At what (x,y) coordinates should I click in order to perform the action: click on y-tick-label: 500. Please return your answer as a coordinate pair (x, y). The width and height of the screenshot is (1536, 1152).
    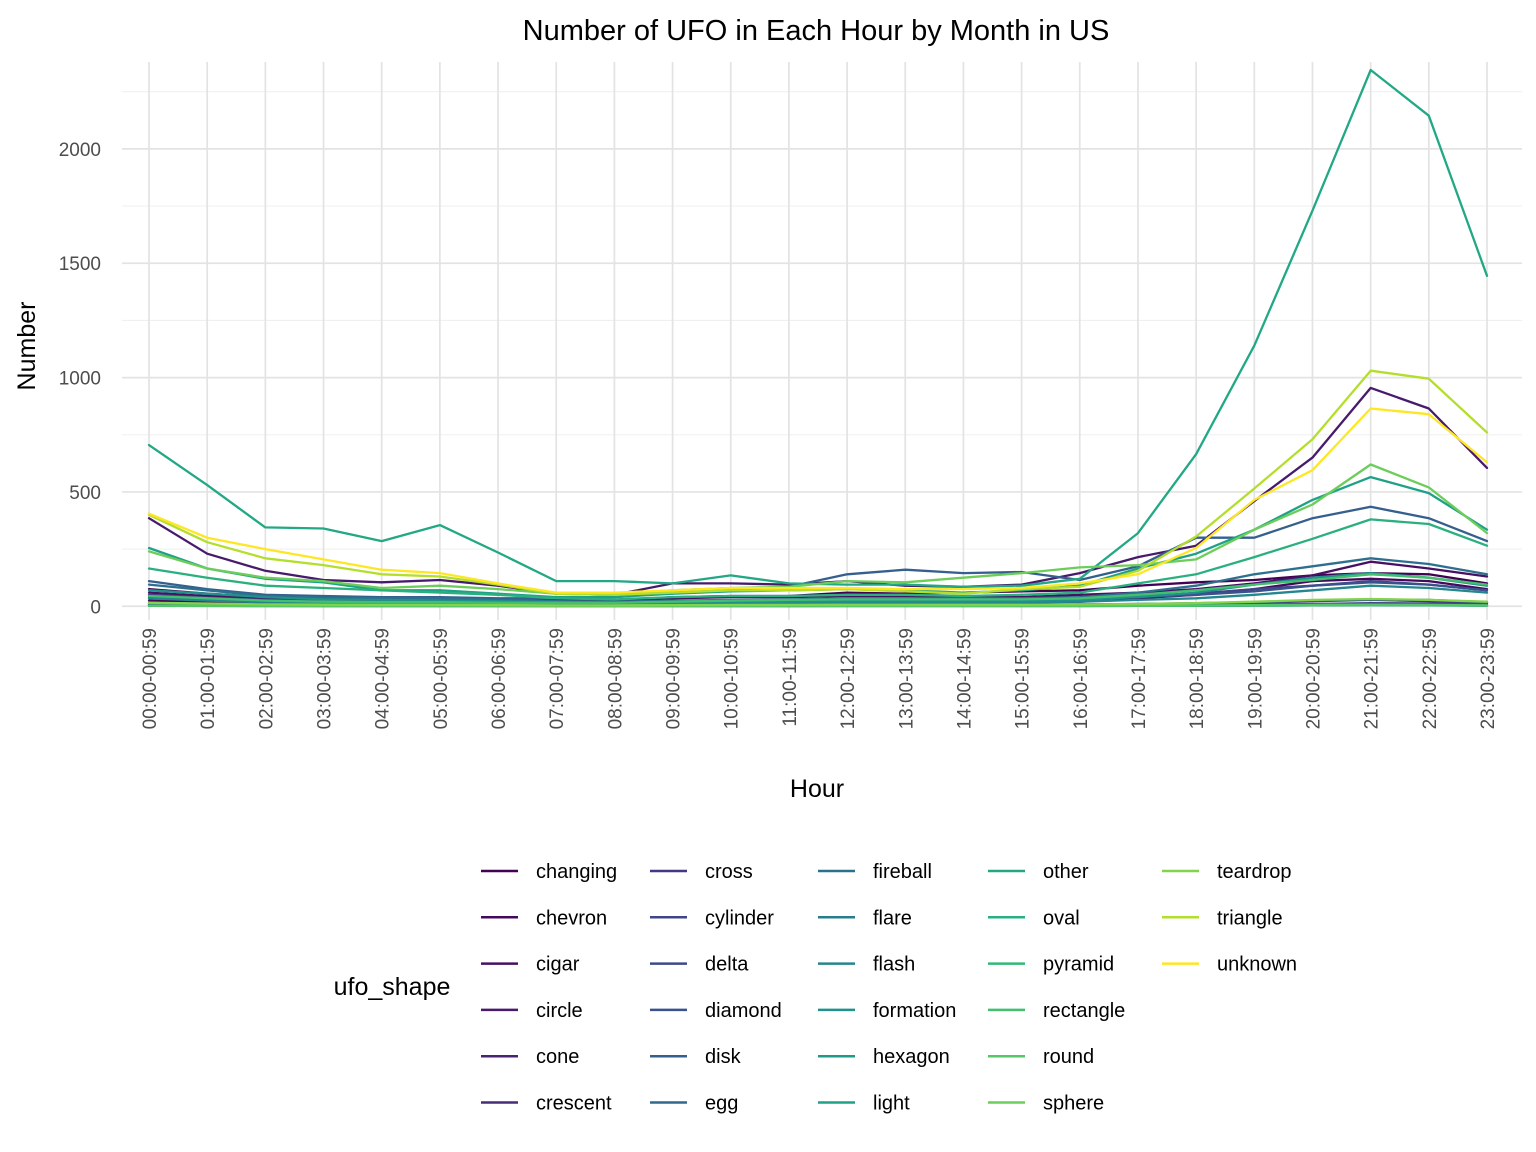
    Looking at the image, I should click on (85, 493).